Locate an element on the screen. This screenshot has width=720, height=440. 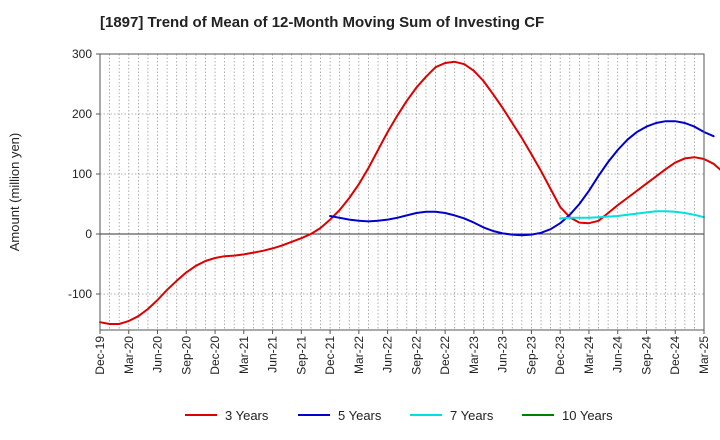
x-tick-label: Jun-22 is located at coordinates (388, 354).